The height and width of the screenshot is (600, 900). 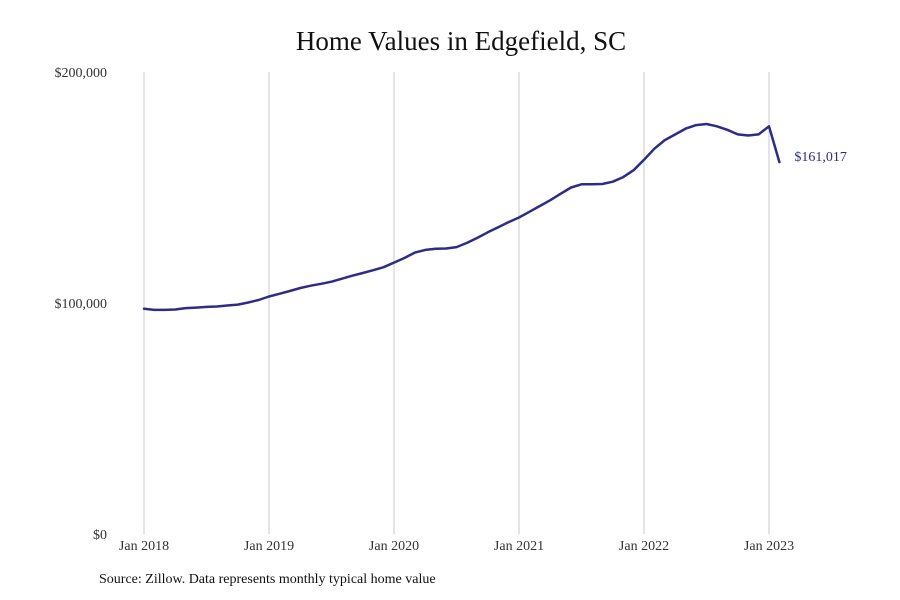 What do you see at coordinates (100, 535) in the screenshot?
I see `y-tick-label: $0` at bounding box center [100, 535].